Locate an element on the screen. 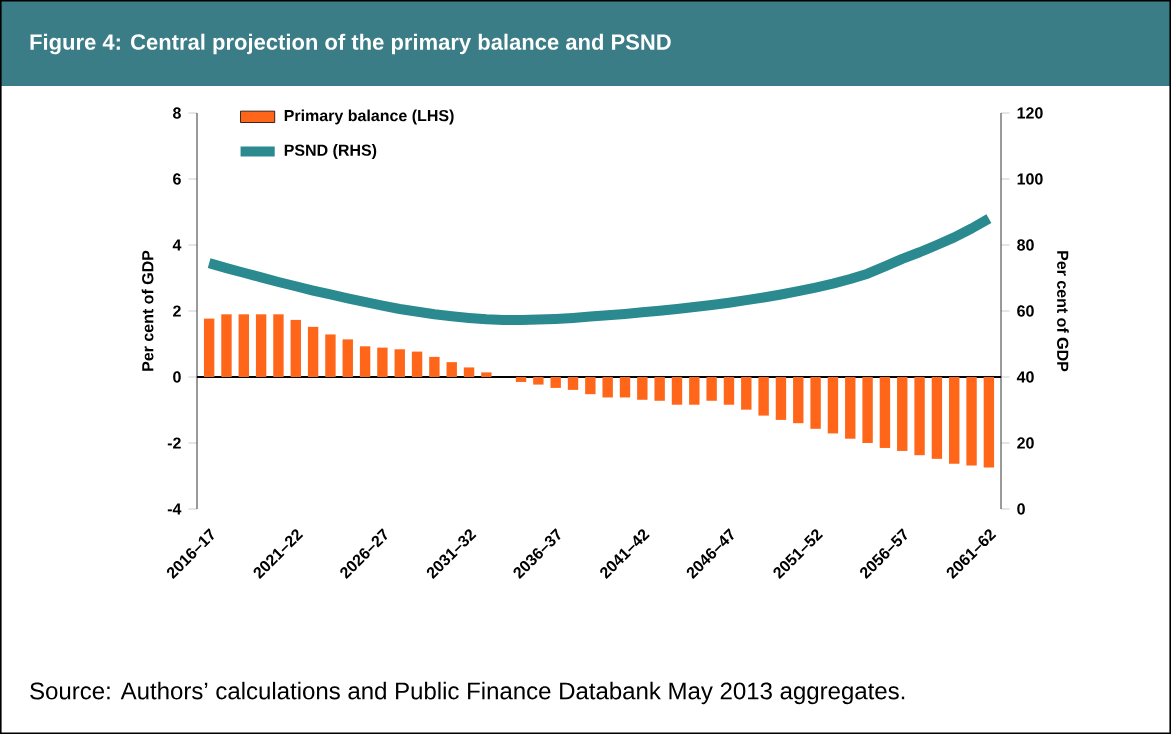 The image size is (1171, 734). y2-tick-label: 40 is located at coordinates (1025, 377).